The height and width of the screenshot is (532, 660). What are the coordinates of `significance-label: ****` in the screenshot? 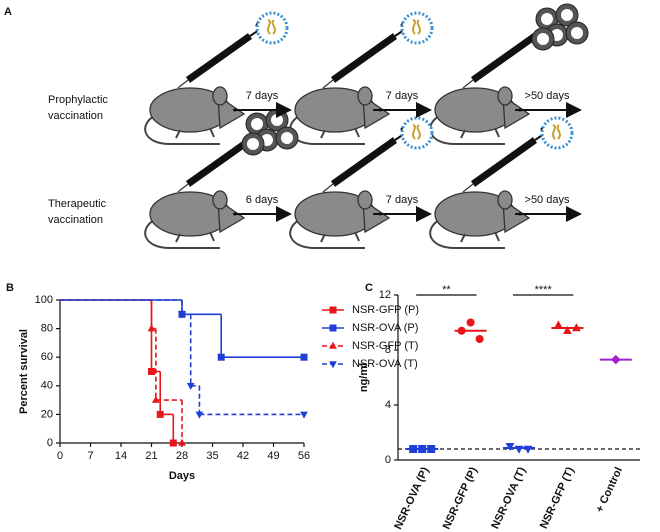 It's located at (544, 290).